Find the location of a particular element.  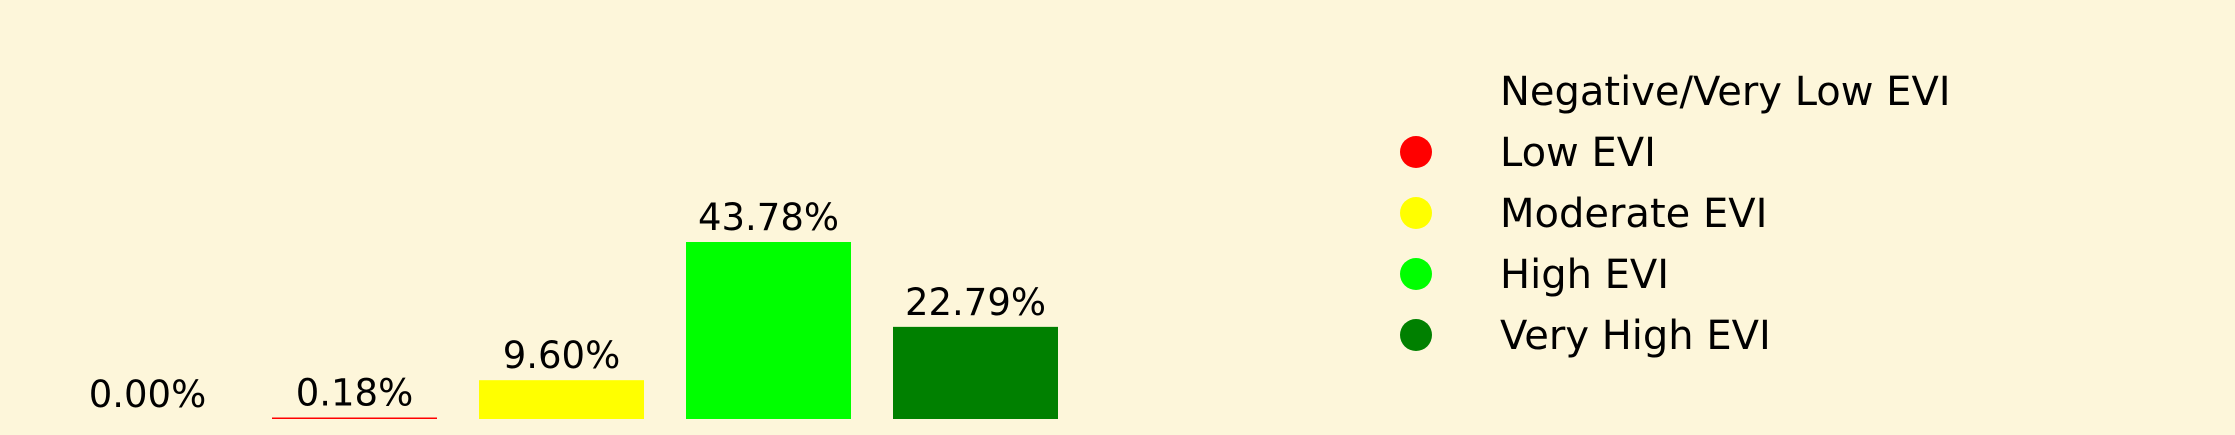

legend-label-very-high-evi: Very High EVI is located at coordinates (1635, 336).